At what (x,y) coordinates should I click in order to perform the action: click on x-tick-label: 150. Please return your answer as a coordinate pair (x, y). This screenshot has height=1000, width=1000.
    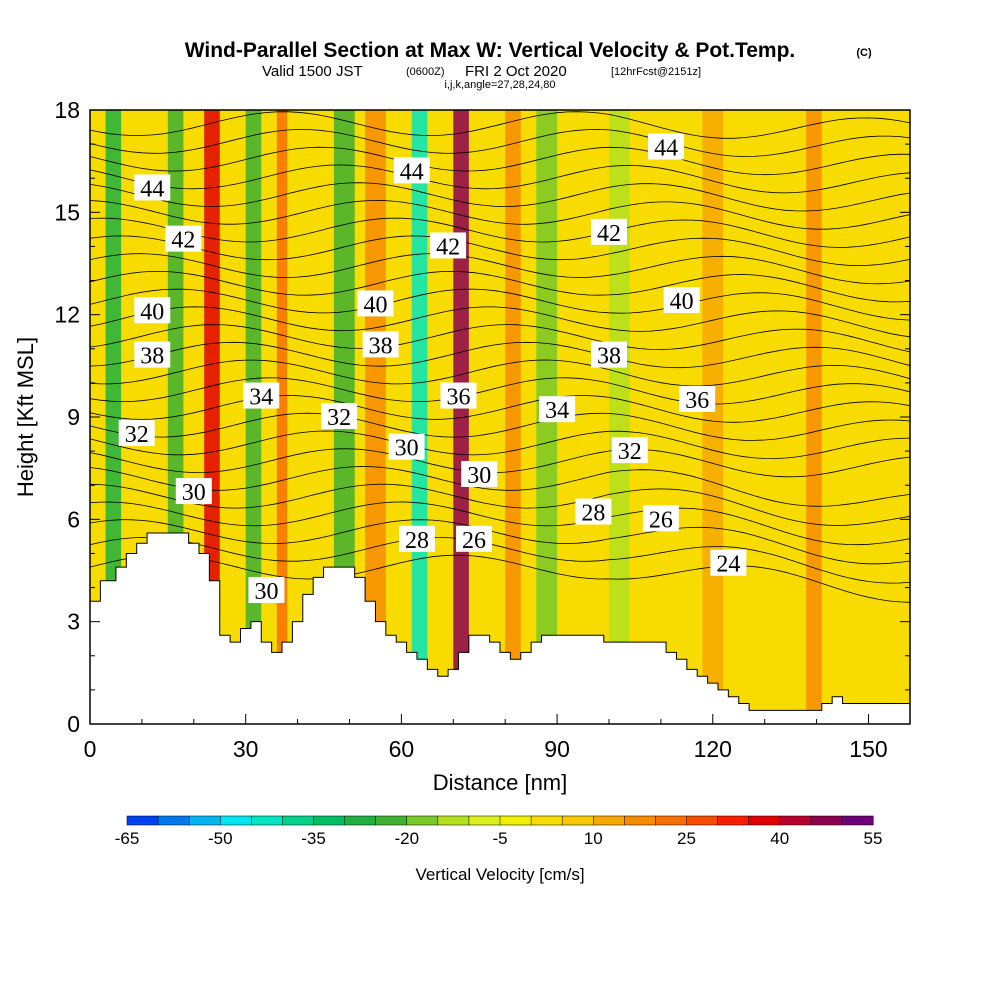
    Looking at the image, I should click on (868, 749).